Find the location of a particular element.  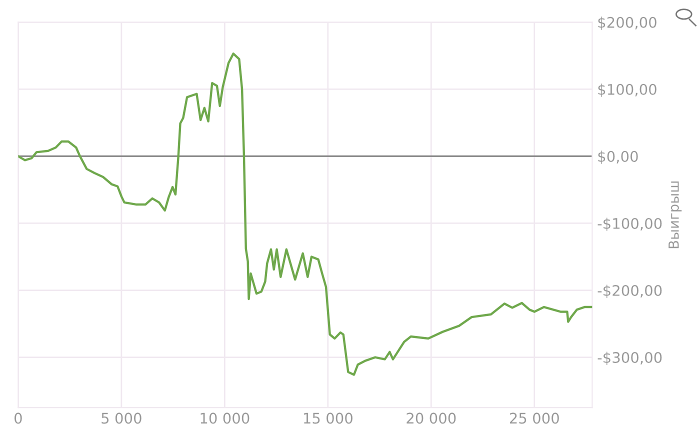

x-tick-label: 10 000 is located at coordinates (225, 418).